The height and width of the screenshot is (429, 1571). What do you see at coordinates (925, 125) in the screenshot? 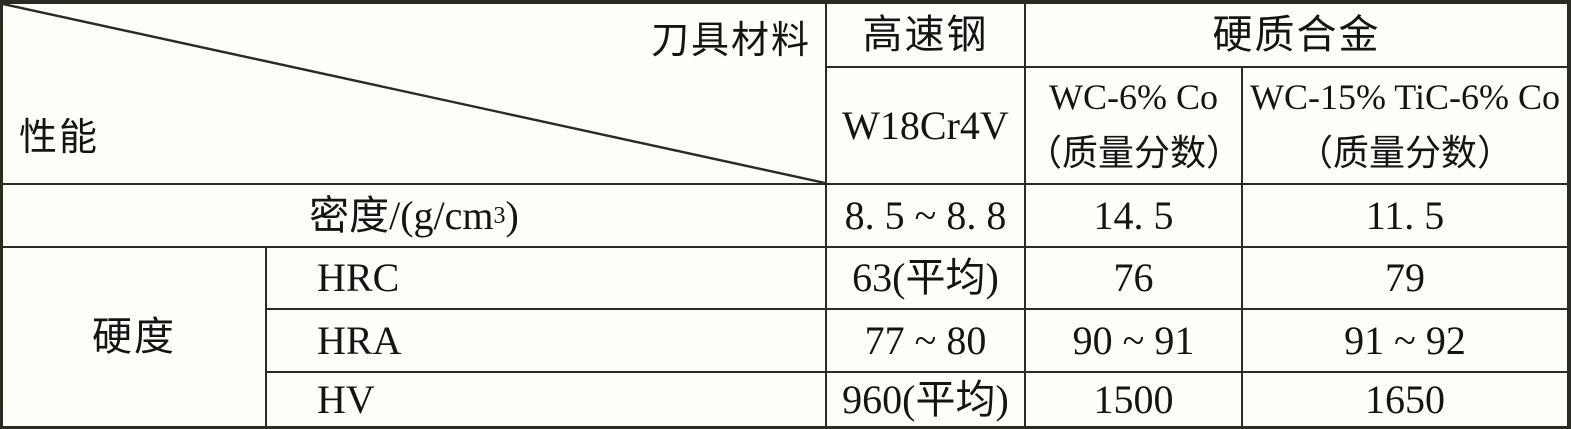
I see `header-col-w18cr4v: W18Cr4V` at bounding box center [925, 125].